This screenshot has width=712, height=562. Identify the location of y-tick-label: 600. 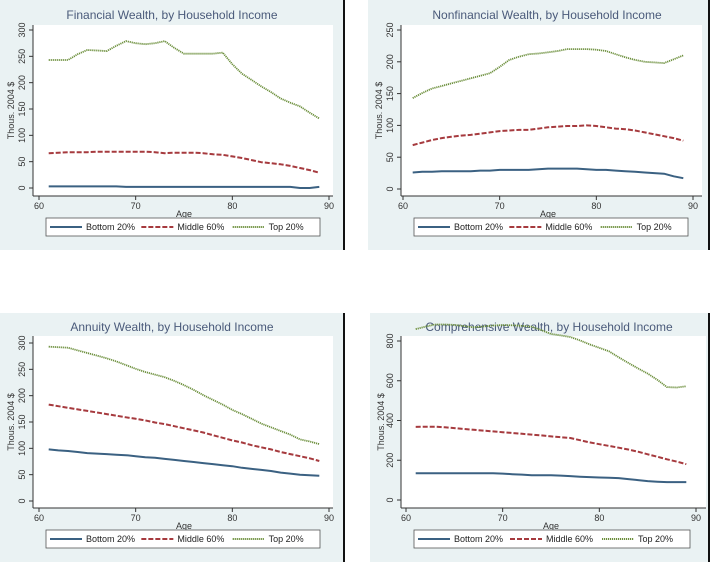
(390, 380).